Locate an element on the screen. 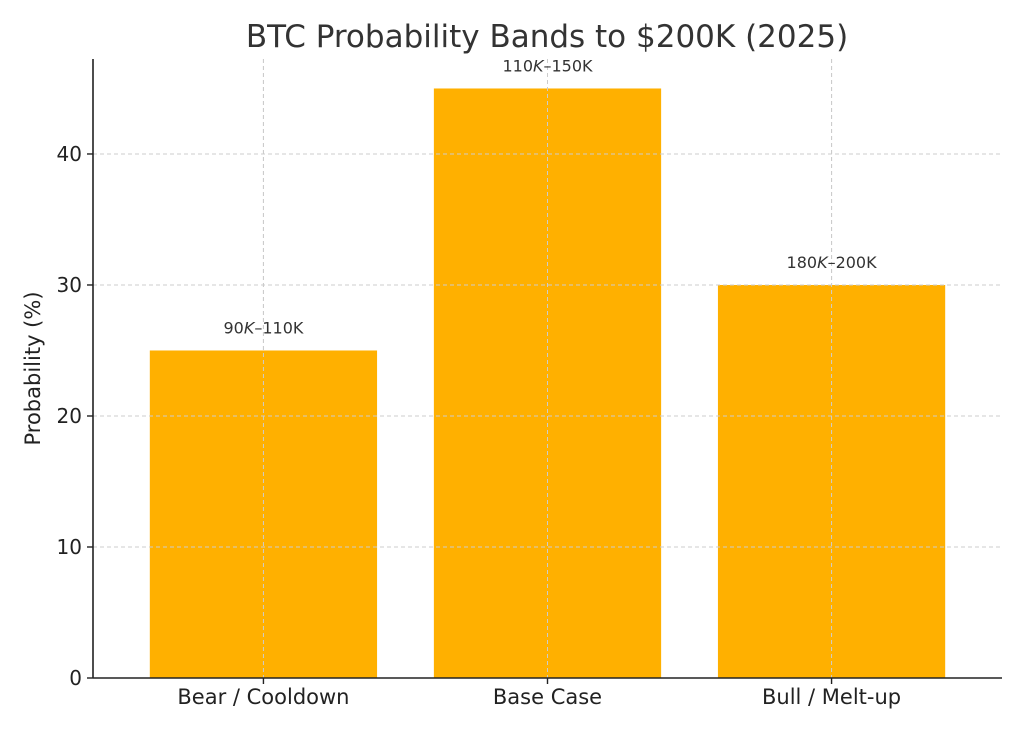  y-tick-label: 10 is located at coordinates (69, 547).